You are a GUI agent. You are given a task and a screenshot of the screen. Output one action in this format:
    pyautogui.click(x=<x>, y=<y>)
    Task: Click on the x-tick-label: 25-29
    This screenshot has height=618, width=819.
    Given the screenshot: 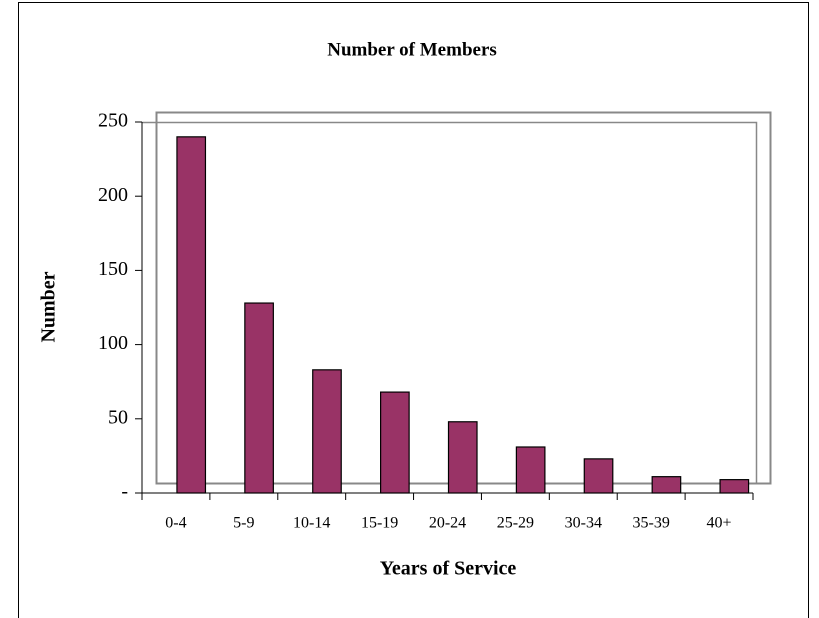 What is the action you would take?
    pyautogui.click(x=515, y=523)
    